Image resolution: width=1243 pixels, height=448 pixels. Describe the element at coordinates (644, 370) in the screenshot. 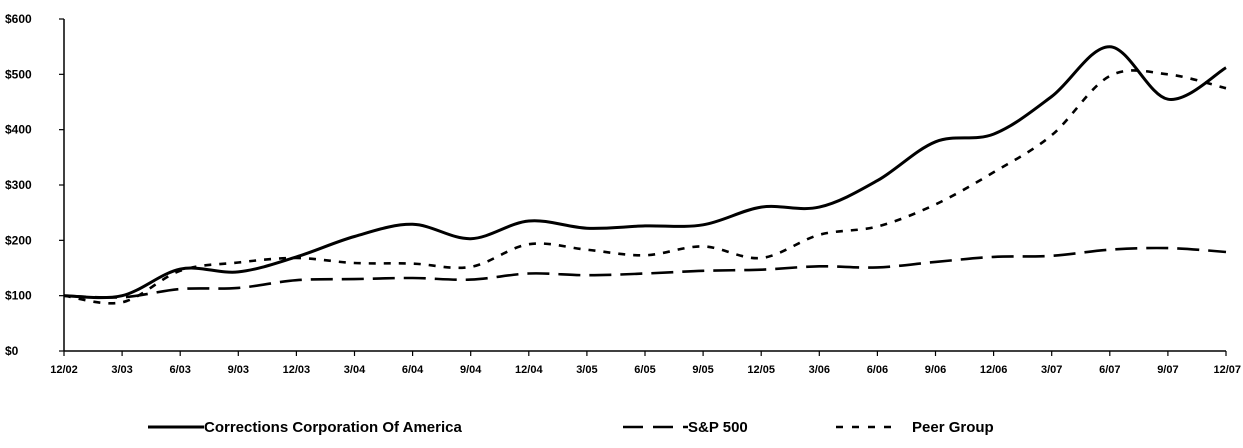

I see `x-tick-label: 6/05` at that location.